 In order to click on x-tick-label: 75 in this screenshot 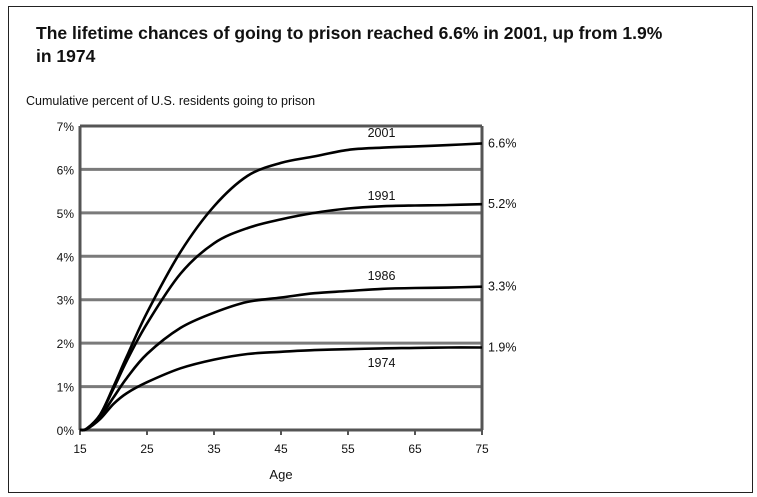, I will do `click(482, 449)`.